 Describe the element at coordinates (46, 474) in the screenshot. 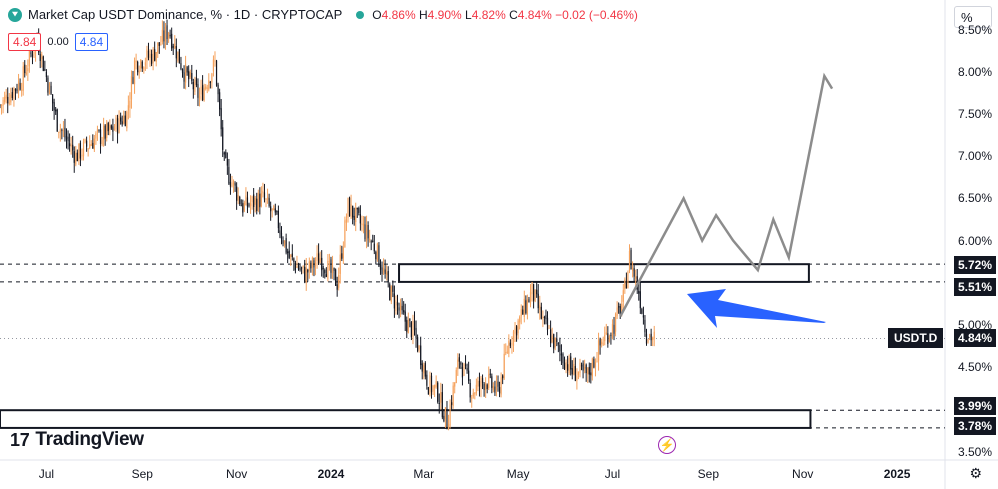

I see `x-tick-label: Jul` at that location.